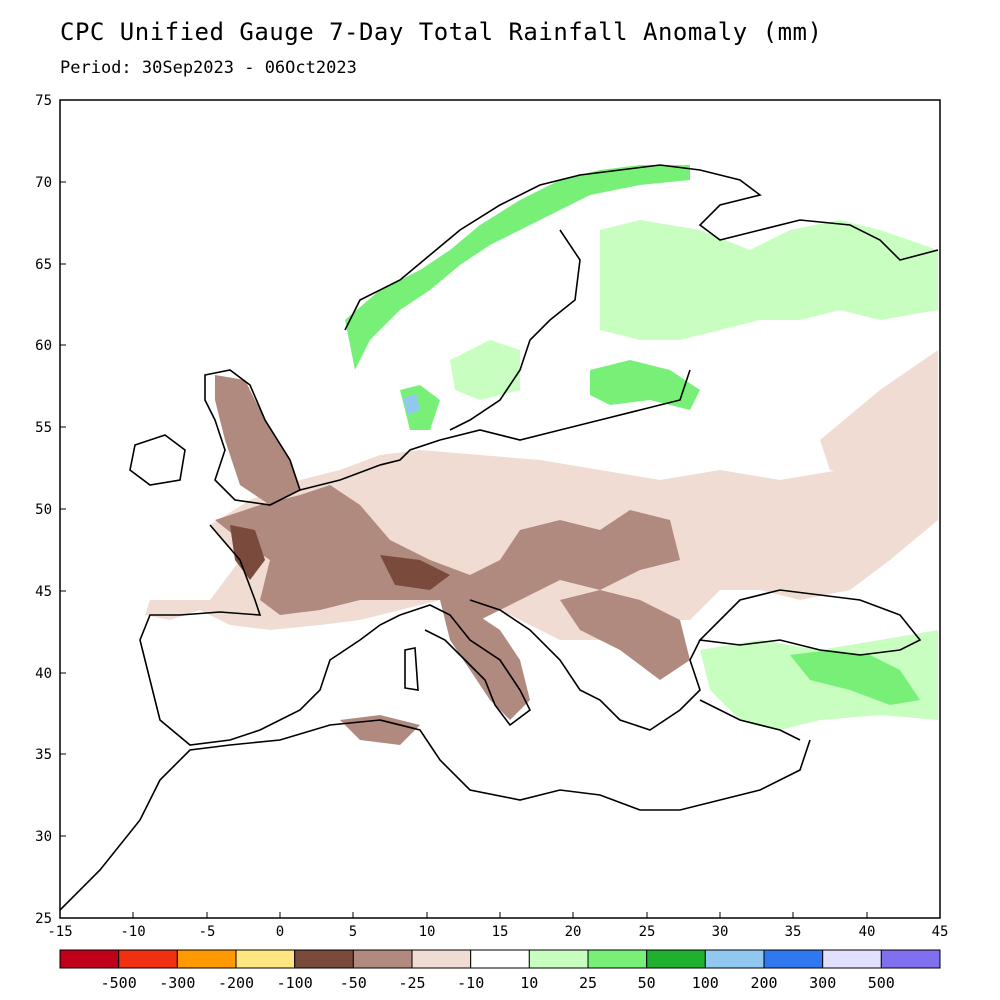  Describe the element at coordinates (353, 932) in the screenshot. I see `lon-tick-5: 5` at that location.